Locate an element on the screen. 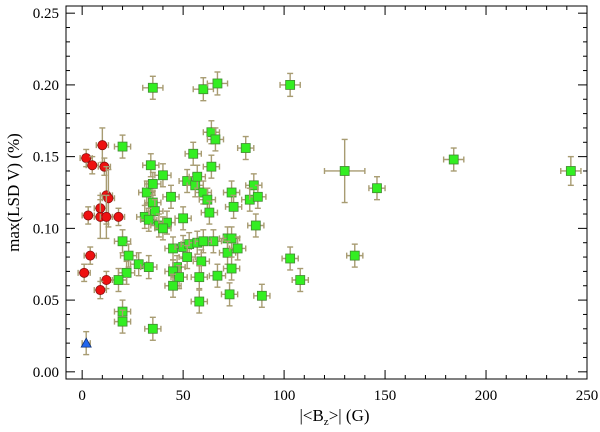  y-tick-label: 0.20 is located at coordinates (46, 86).